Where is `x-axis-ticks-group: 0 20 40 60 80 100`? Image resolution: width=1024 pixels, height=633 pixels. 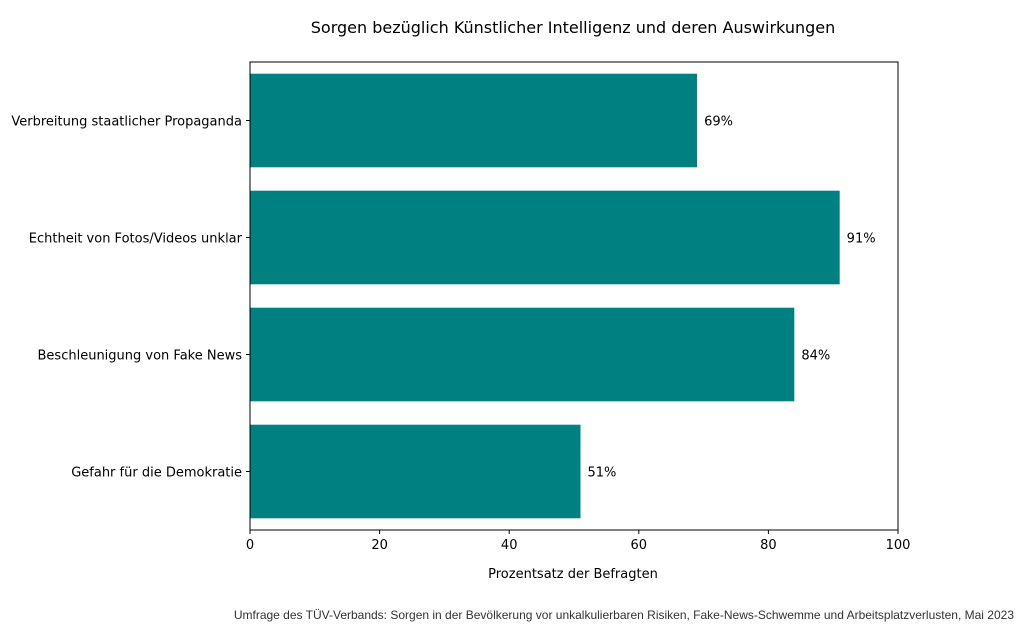
x-axis-ticks-group: 0 20 40 60 80 100 is located at coordinates (578, 541).